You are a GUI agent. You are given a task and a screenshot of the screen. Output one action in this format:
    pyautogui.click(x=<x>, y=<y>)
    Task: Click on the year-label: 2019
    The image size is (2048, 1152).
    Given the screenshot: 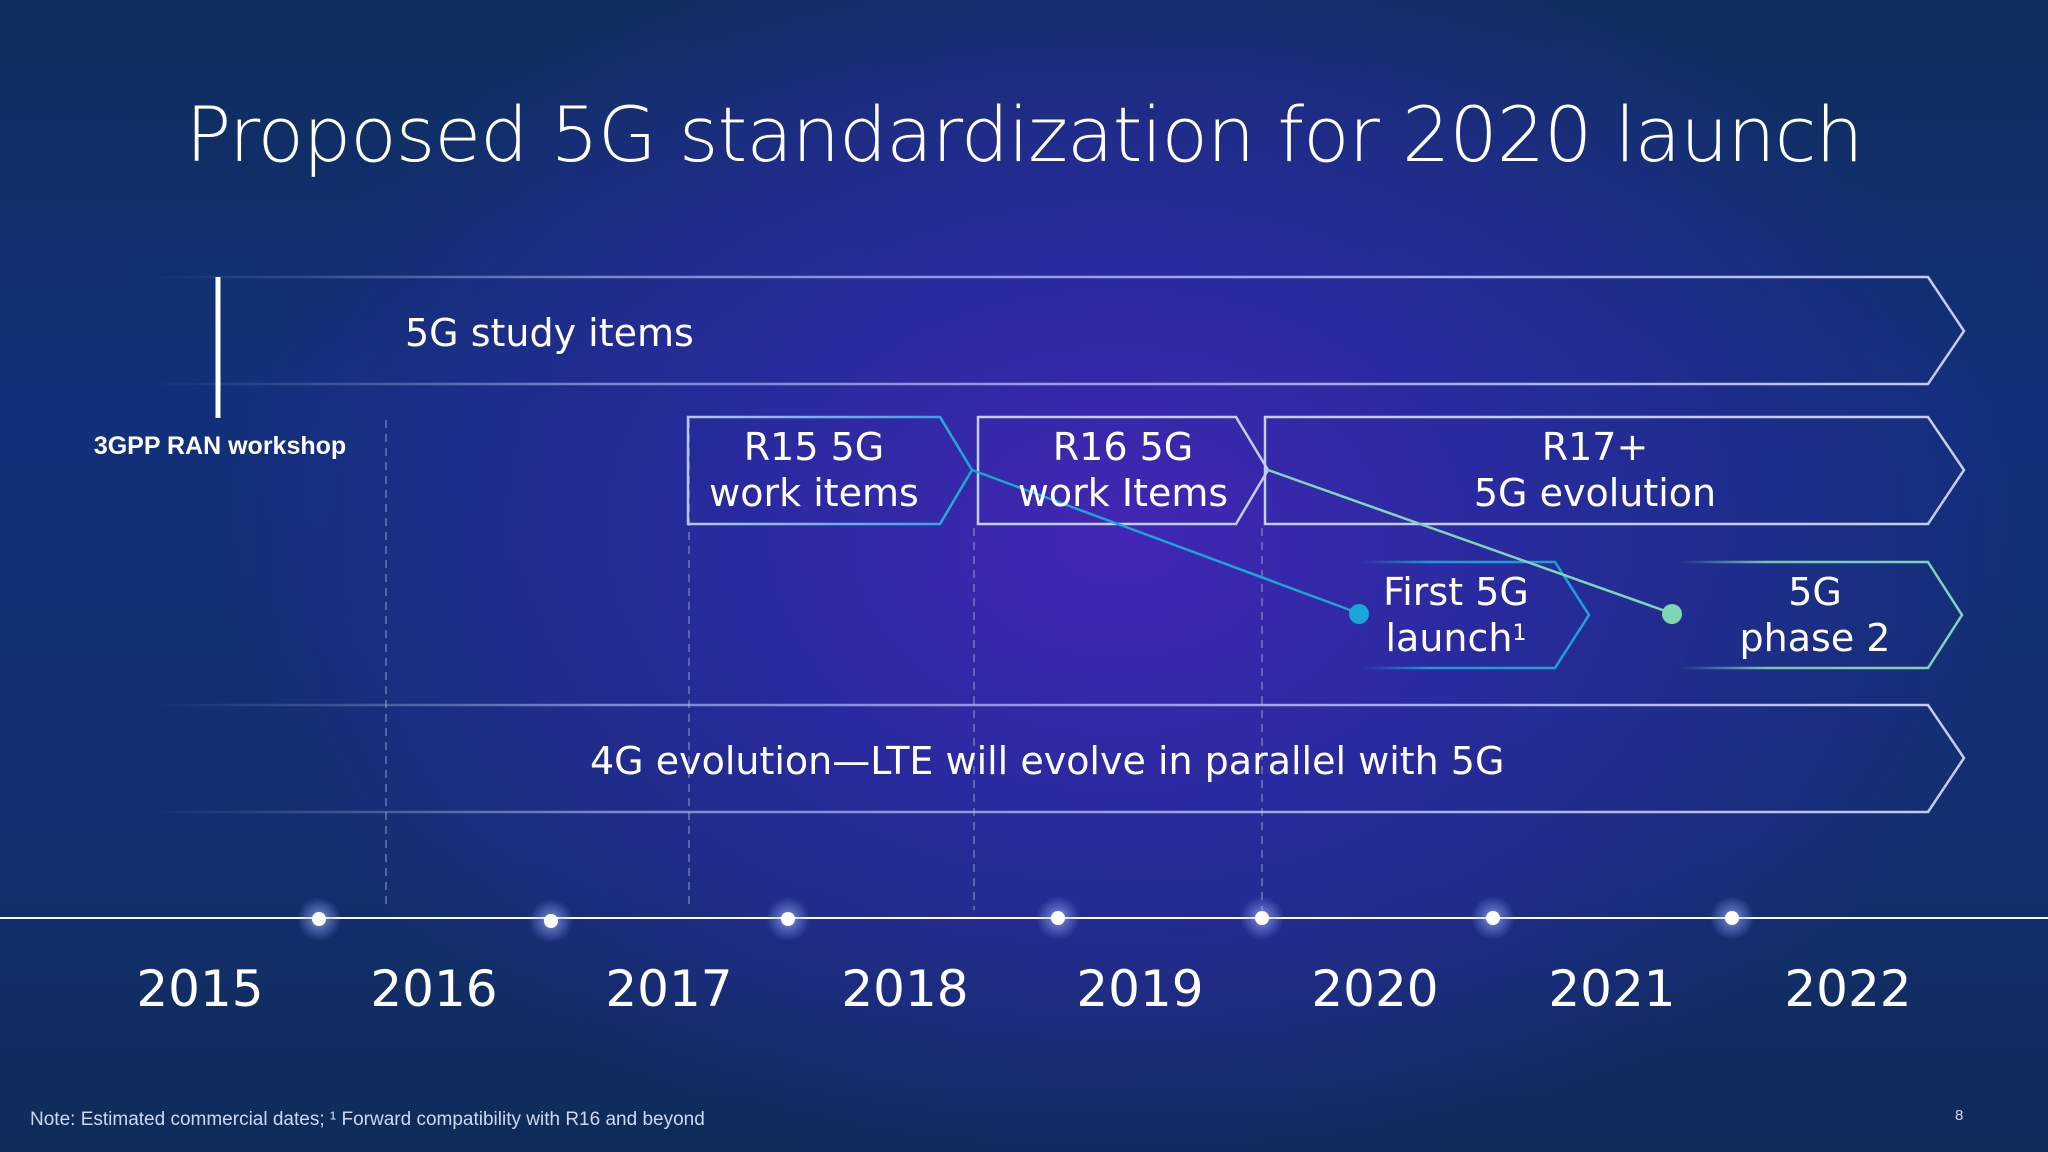 What is the action you would take?
    pyautogui.click(x=1140, y=989)
    